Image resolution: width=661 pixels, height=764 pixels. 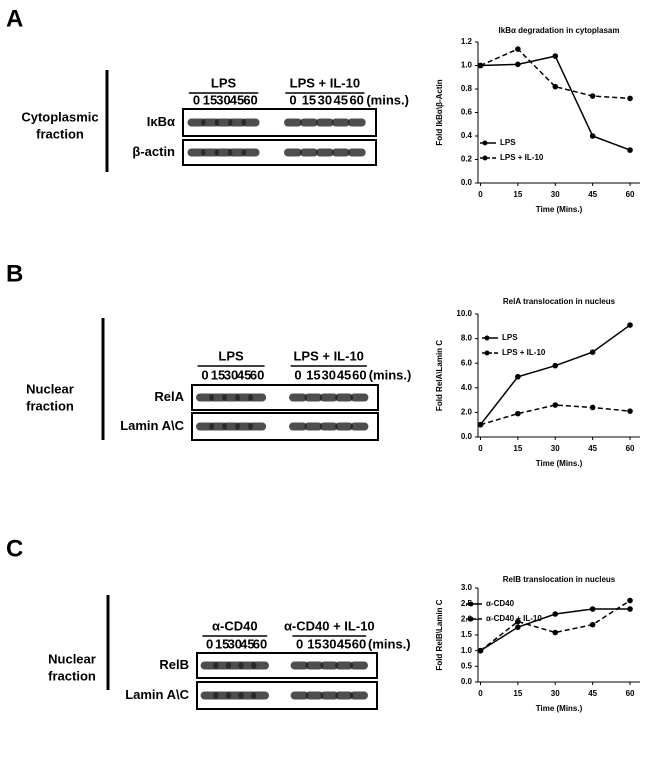 What do you see at coordinates (169, 396) in the screenshot?
I see `row-label: RelA` at bounding box center [169, 396].